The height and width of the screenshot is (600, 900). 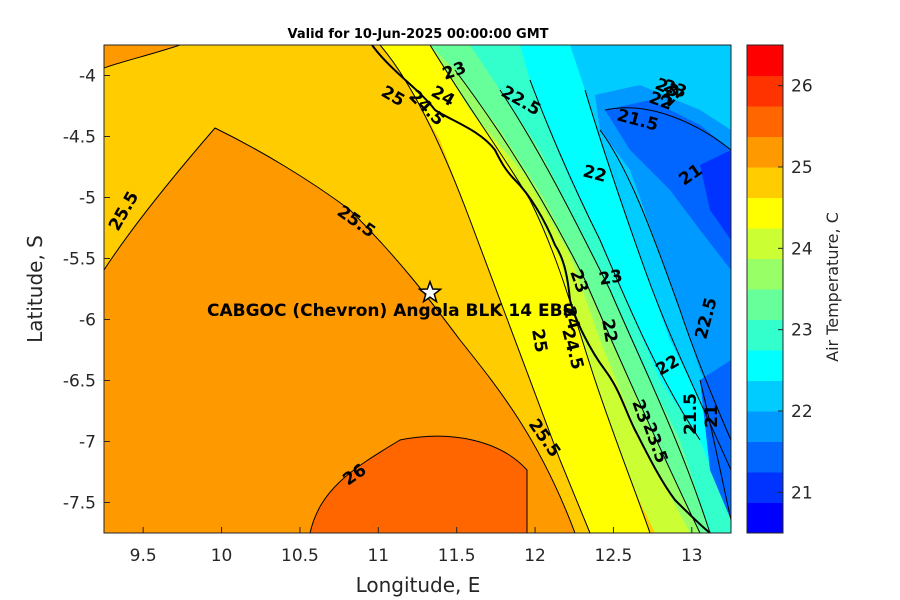 I want to click on y-axis: -4 -4.5 -5 -5.5 -6 -6.5 -7 -7.5, so click(x=86, y=290).